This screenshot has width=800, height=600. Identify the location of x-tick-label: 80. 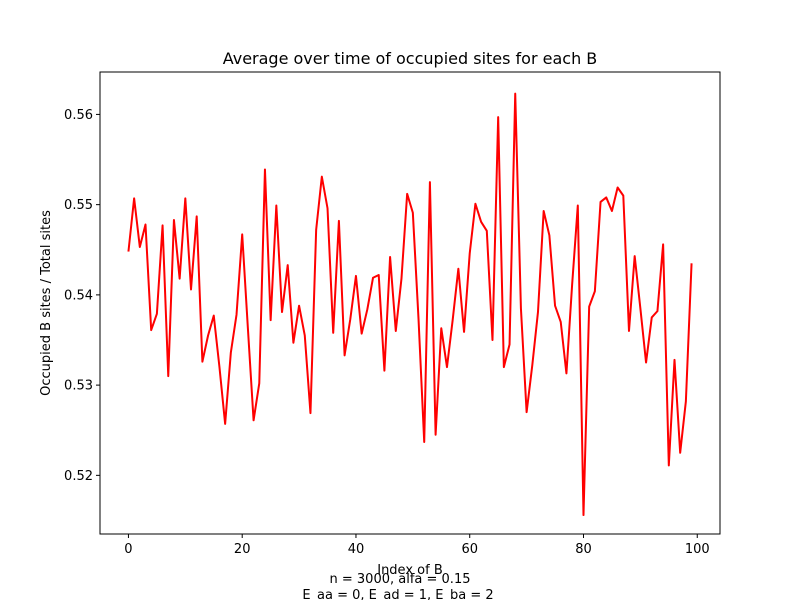
(583, 549).